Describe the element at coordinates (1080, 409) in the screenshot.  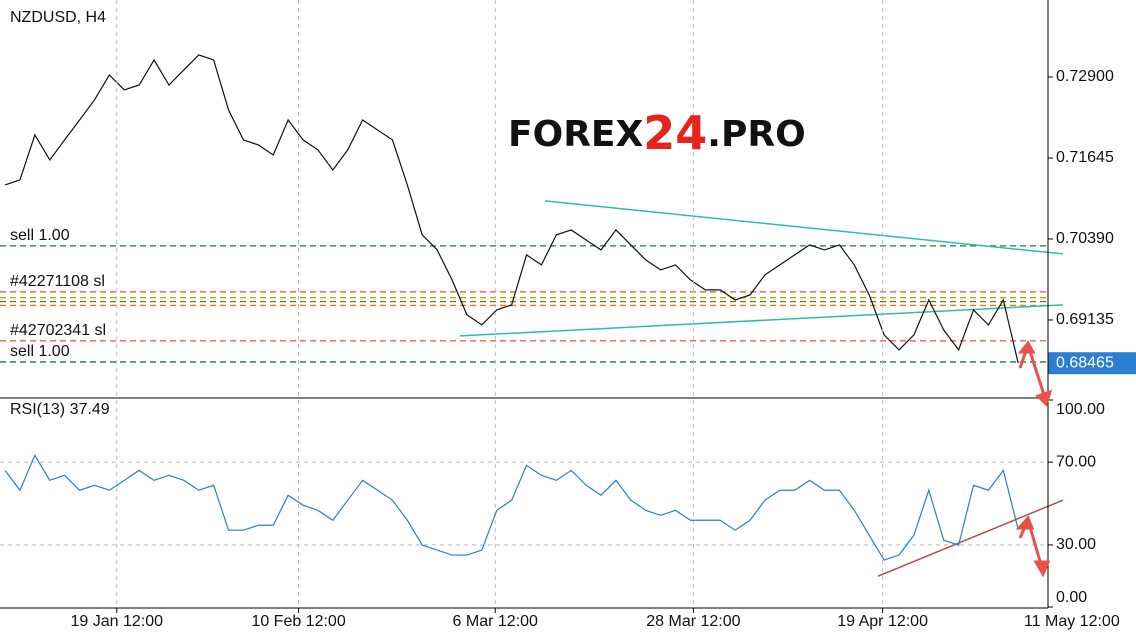
I see `y-tick-label: 100.00` at that location.